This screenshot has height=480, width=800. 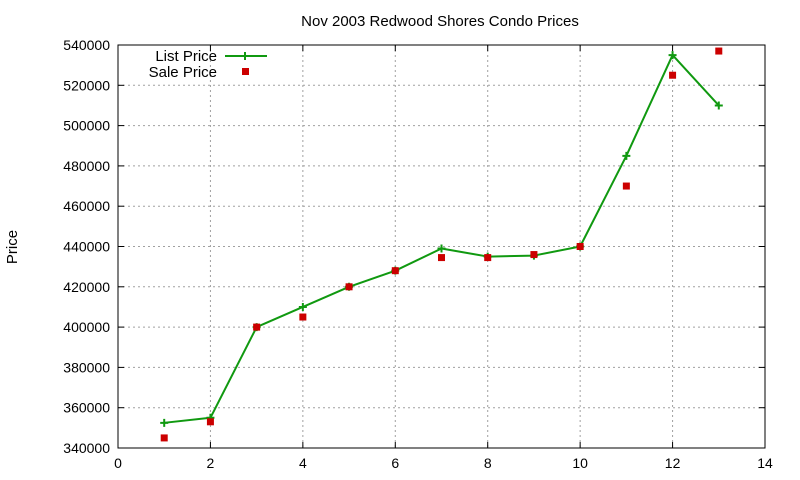 What do you see at coordinates (211, 463) in the screenshot?
I see `x-tick-label: 2` at bounding box center [211, 463].